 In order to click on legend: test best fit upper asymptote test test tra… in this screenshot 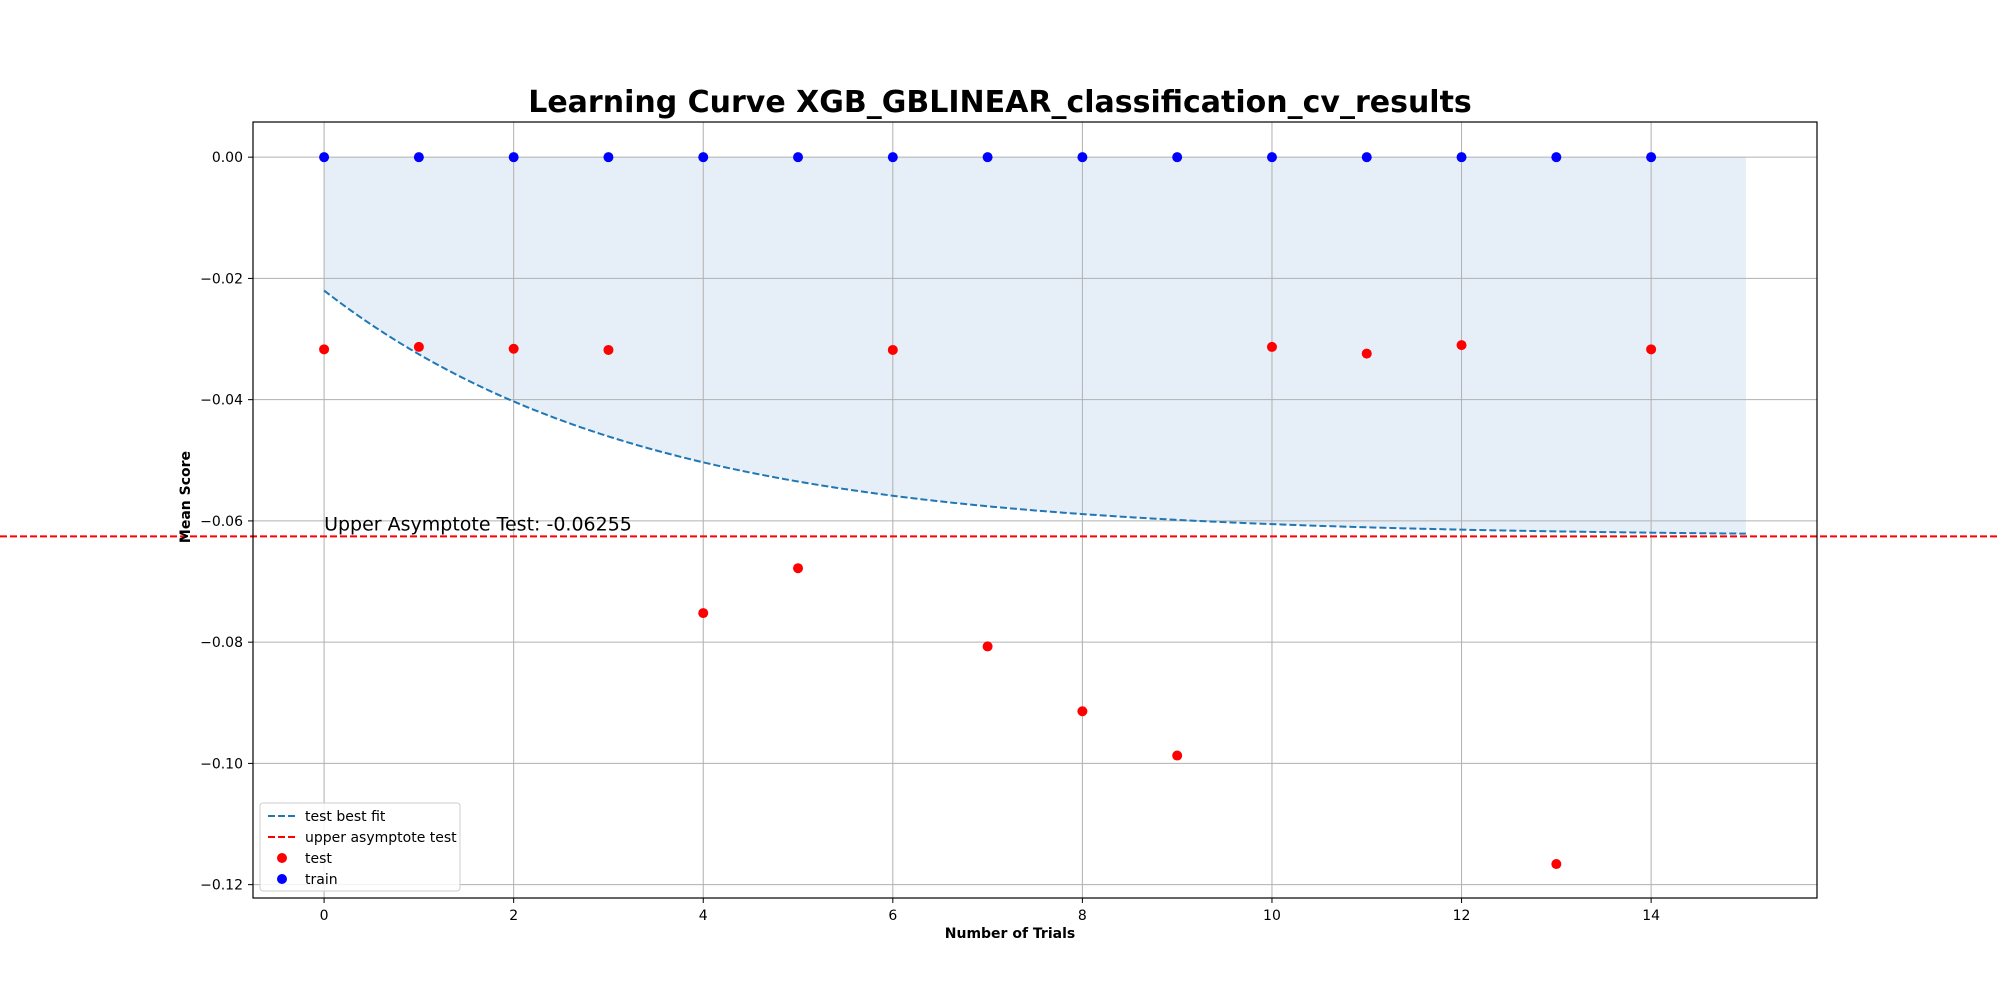, I will do `click(360, 847)`.